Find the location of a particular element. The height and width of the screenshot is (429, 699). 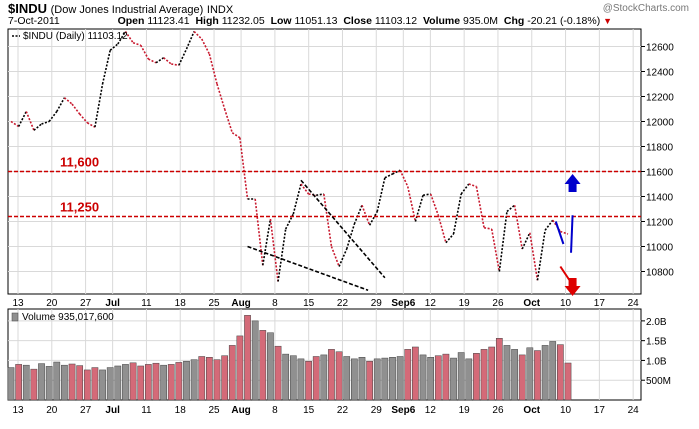

x-tick-label: Jul is located at coordinates (112, 303).